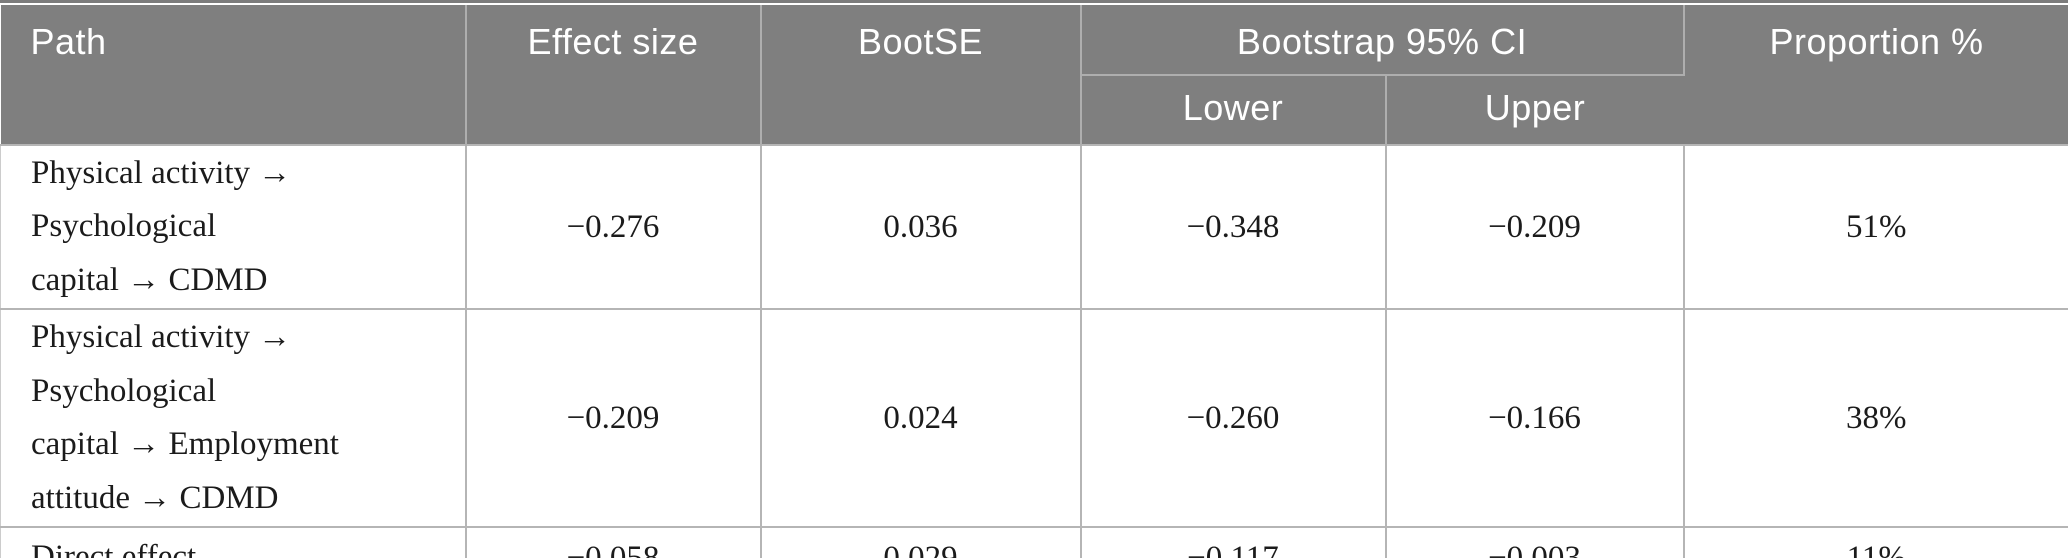 This screenshot has width=2068, height=558. Describe the element at coordinates (1875, 75) in the screenshot. I see `column-header-proportion: Proportion %` at that location.